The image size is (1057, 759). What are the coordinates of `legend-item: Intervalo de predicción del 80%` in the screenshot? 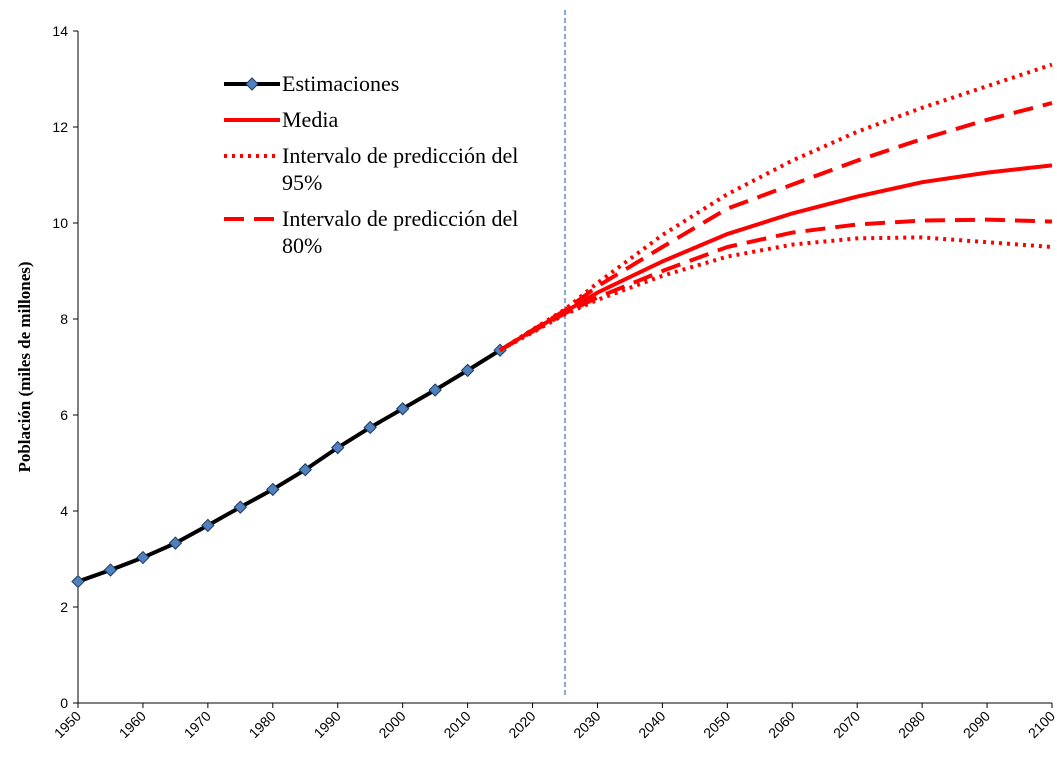 It's located at (379, 232).